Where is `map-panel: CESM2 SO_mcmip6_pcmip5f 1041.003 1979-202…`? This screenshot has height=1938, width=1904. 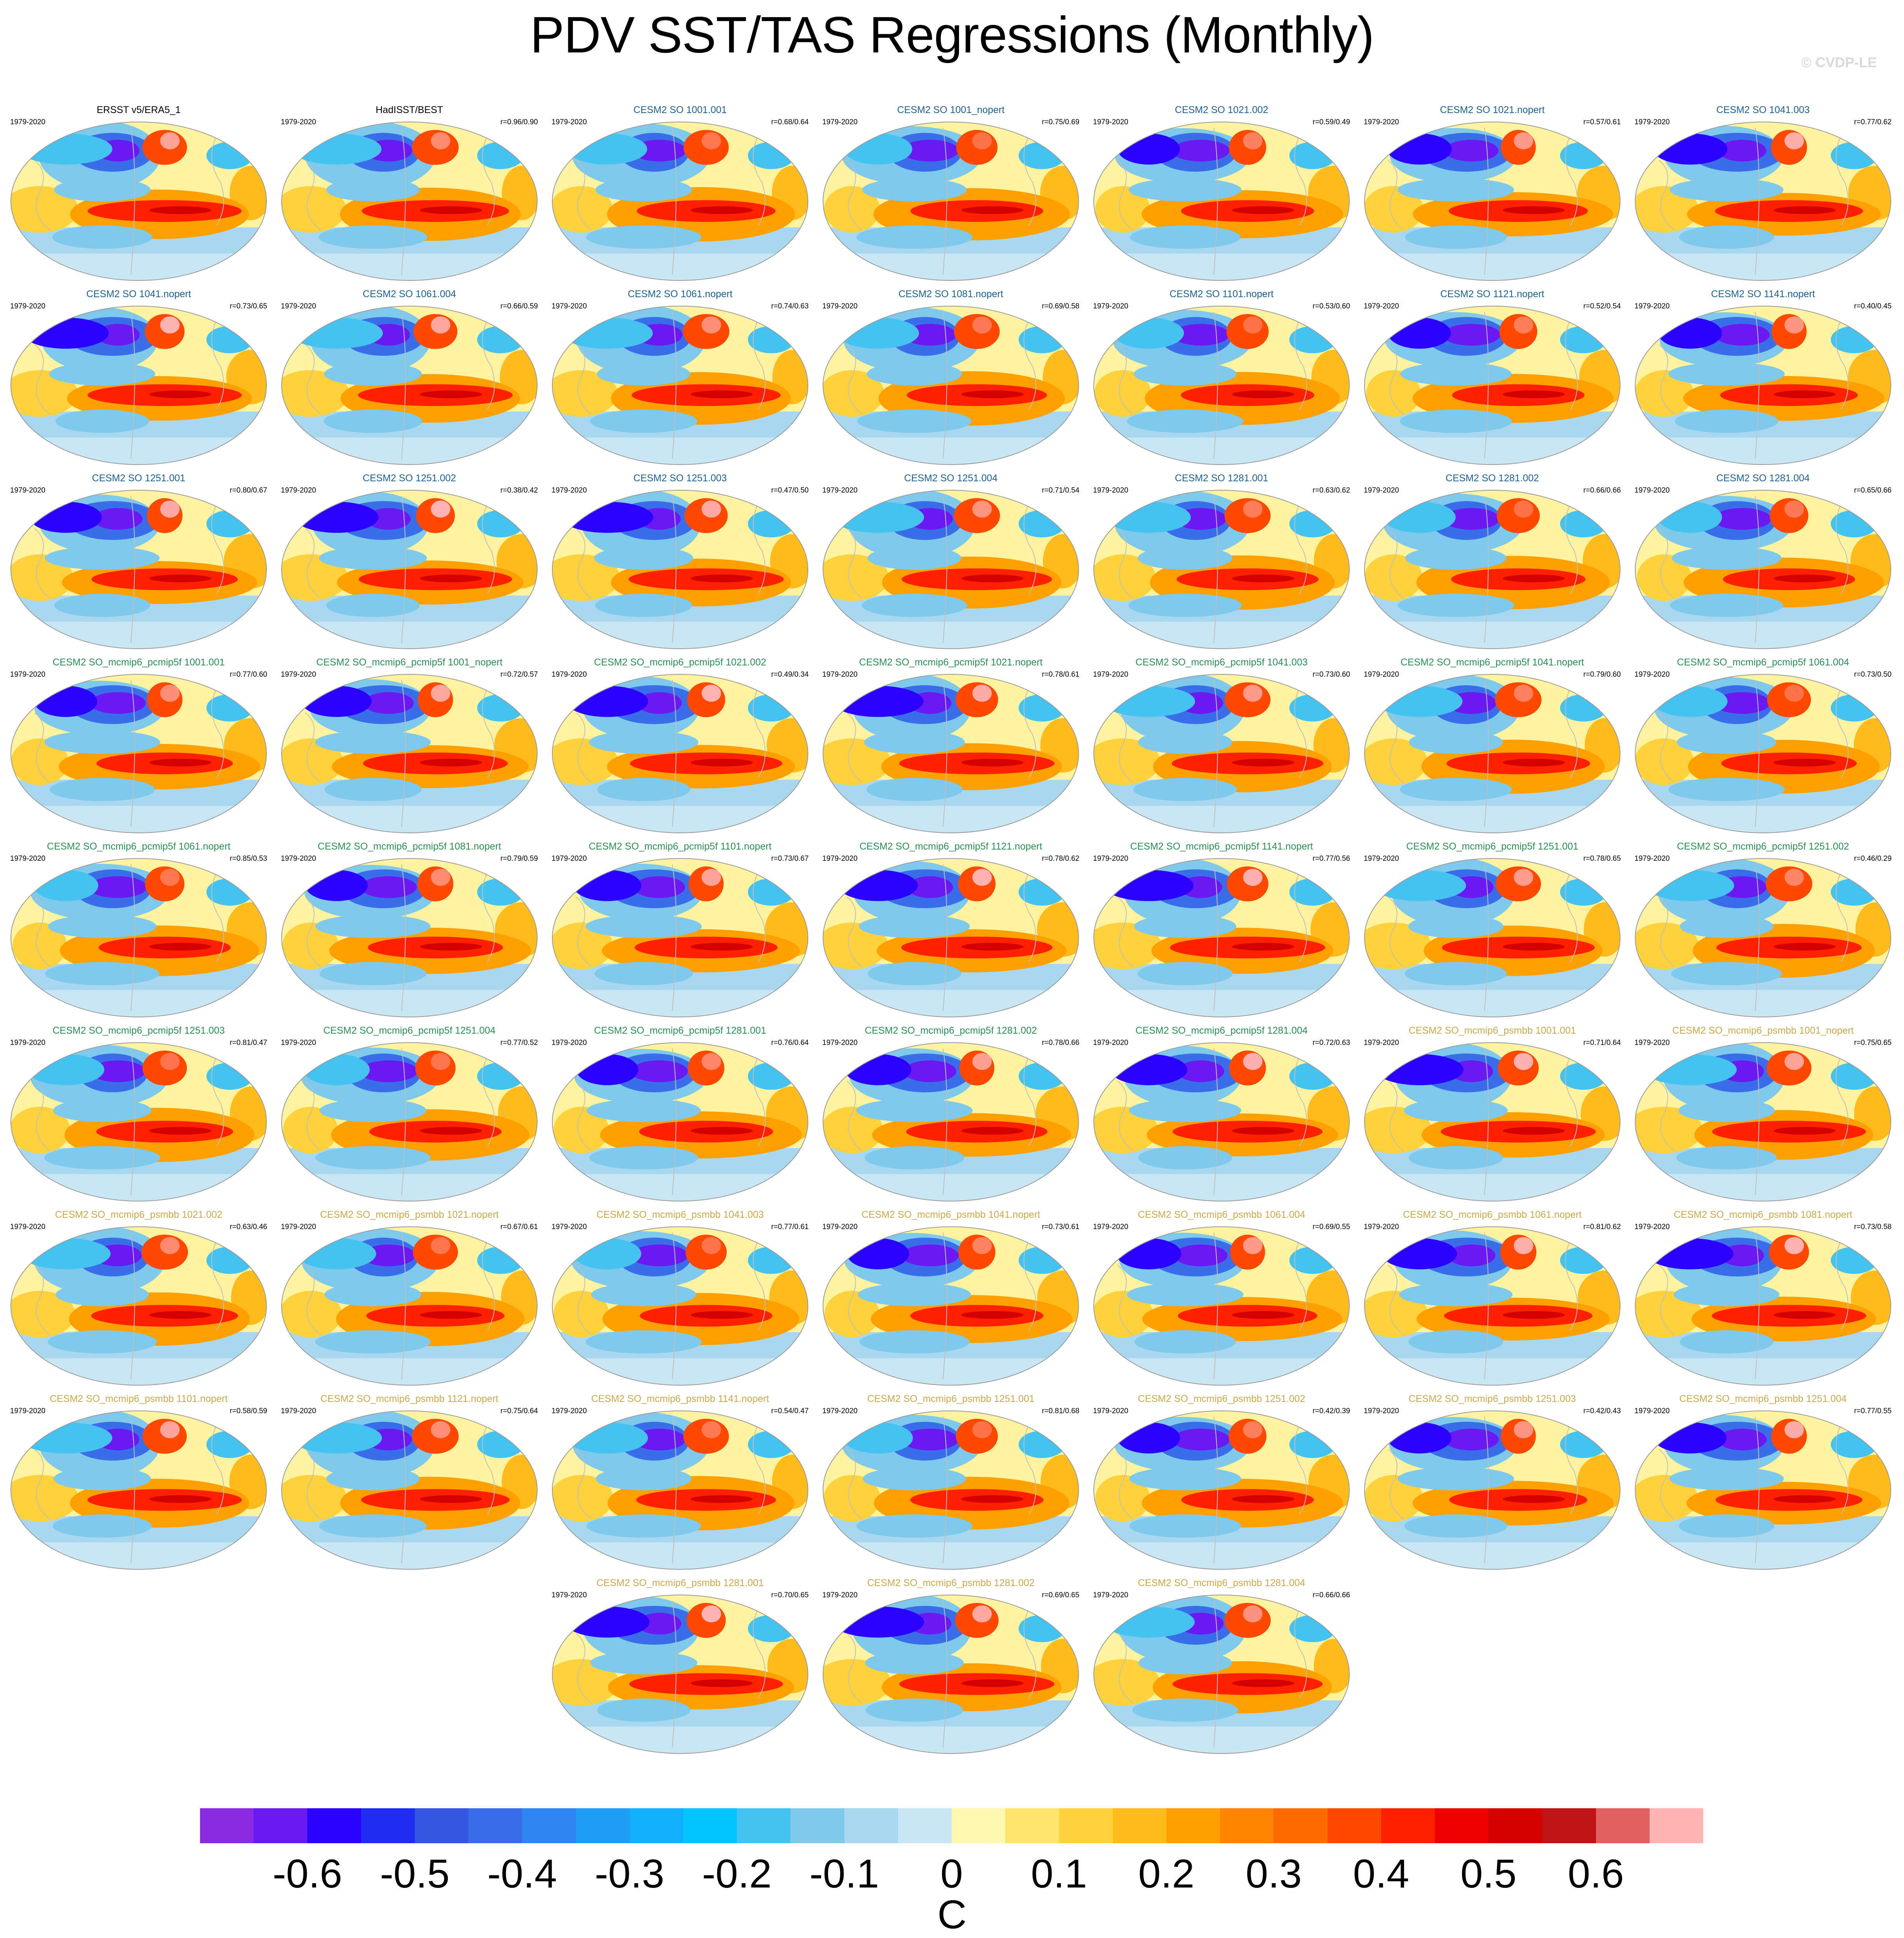 map-panel: CESM2 SO_mcmip6_pcmip5f 1041.003 1979-202… is located at coordinates (1222, 747).